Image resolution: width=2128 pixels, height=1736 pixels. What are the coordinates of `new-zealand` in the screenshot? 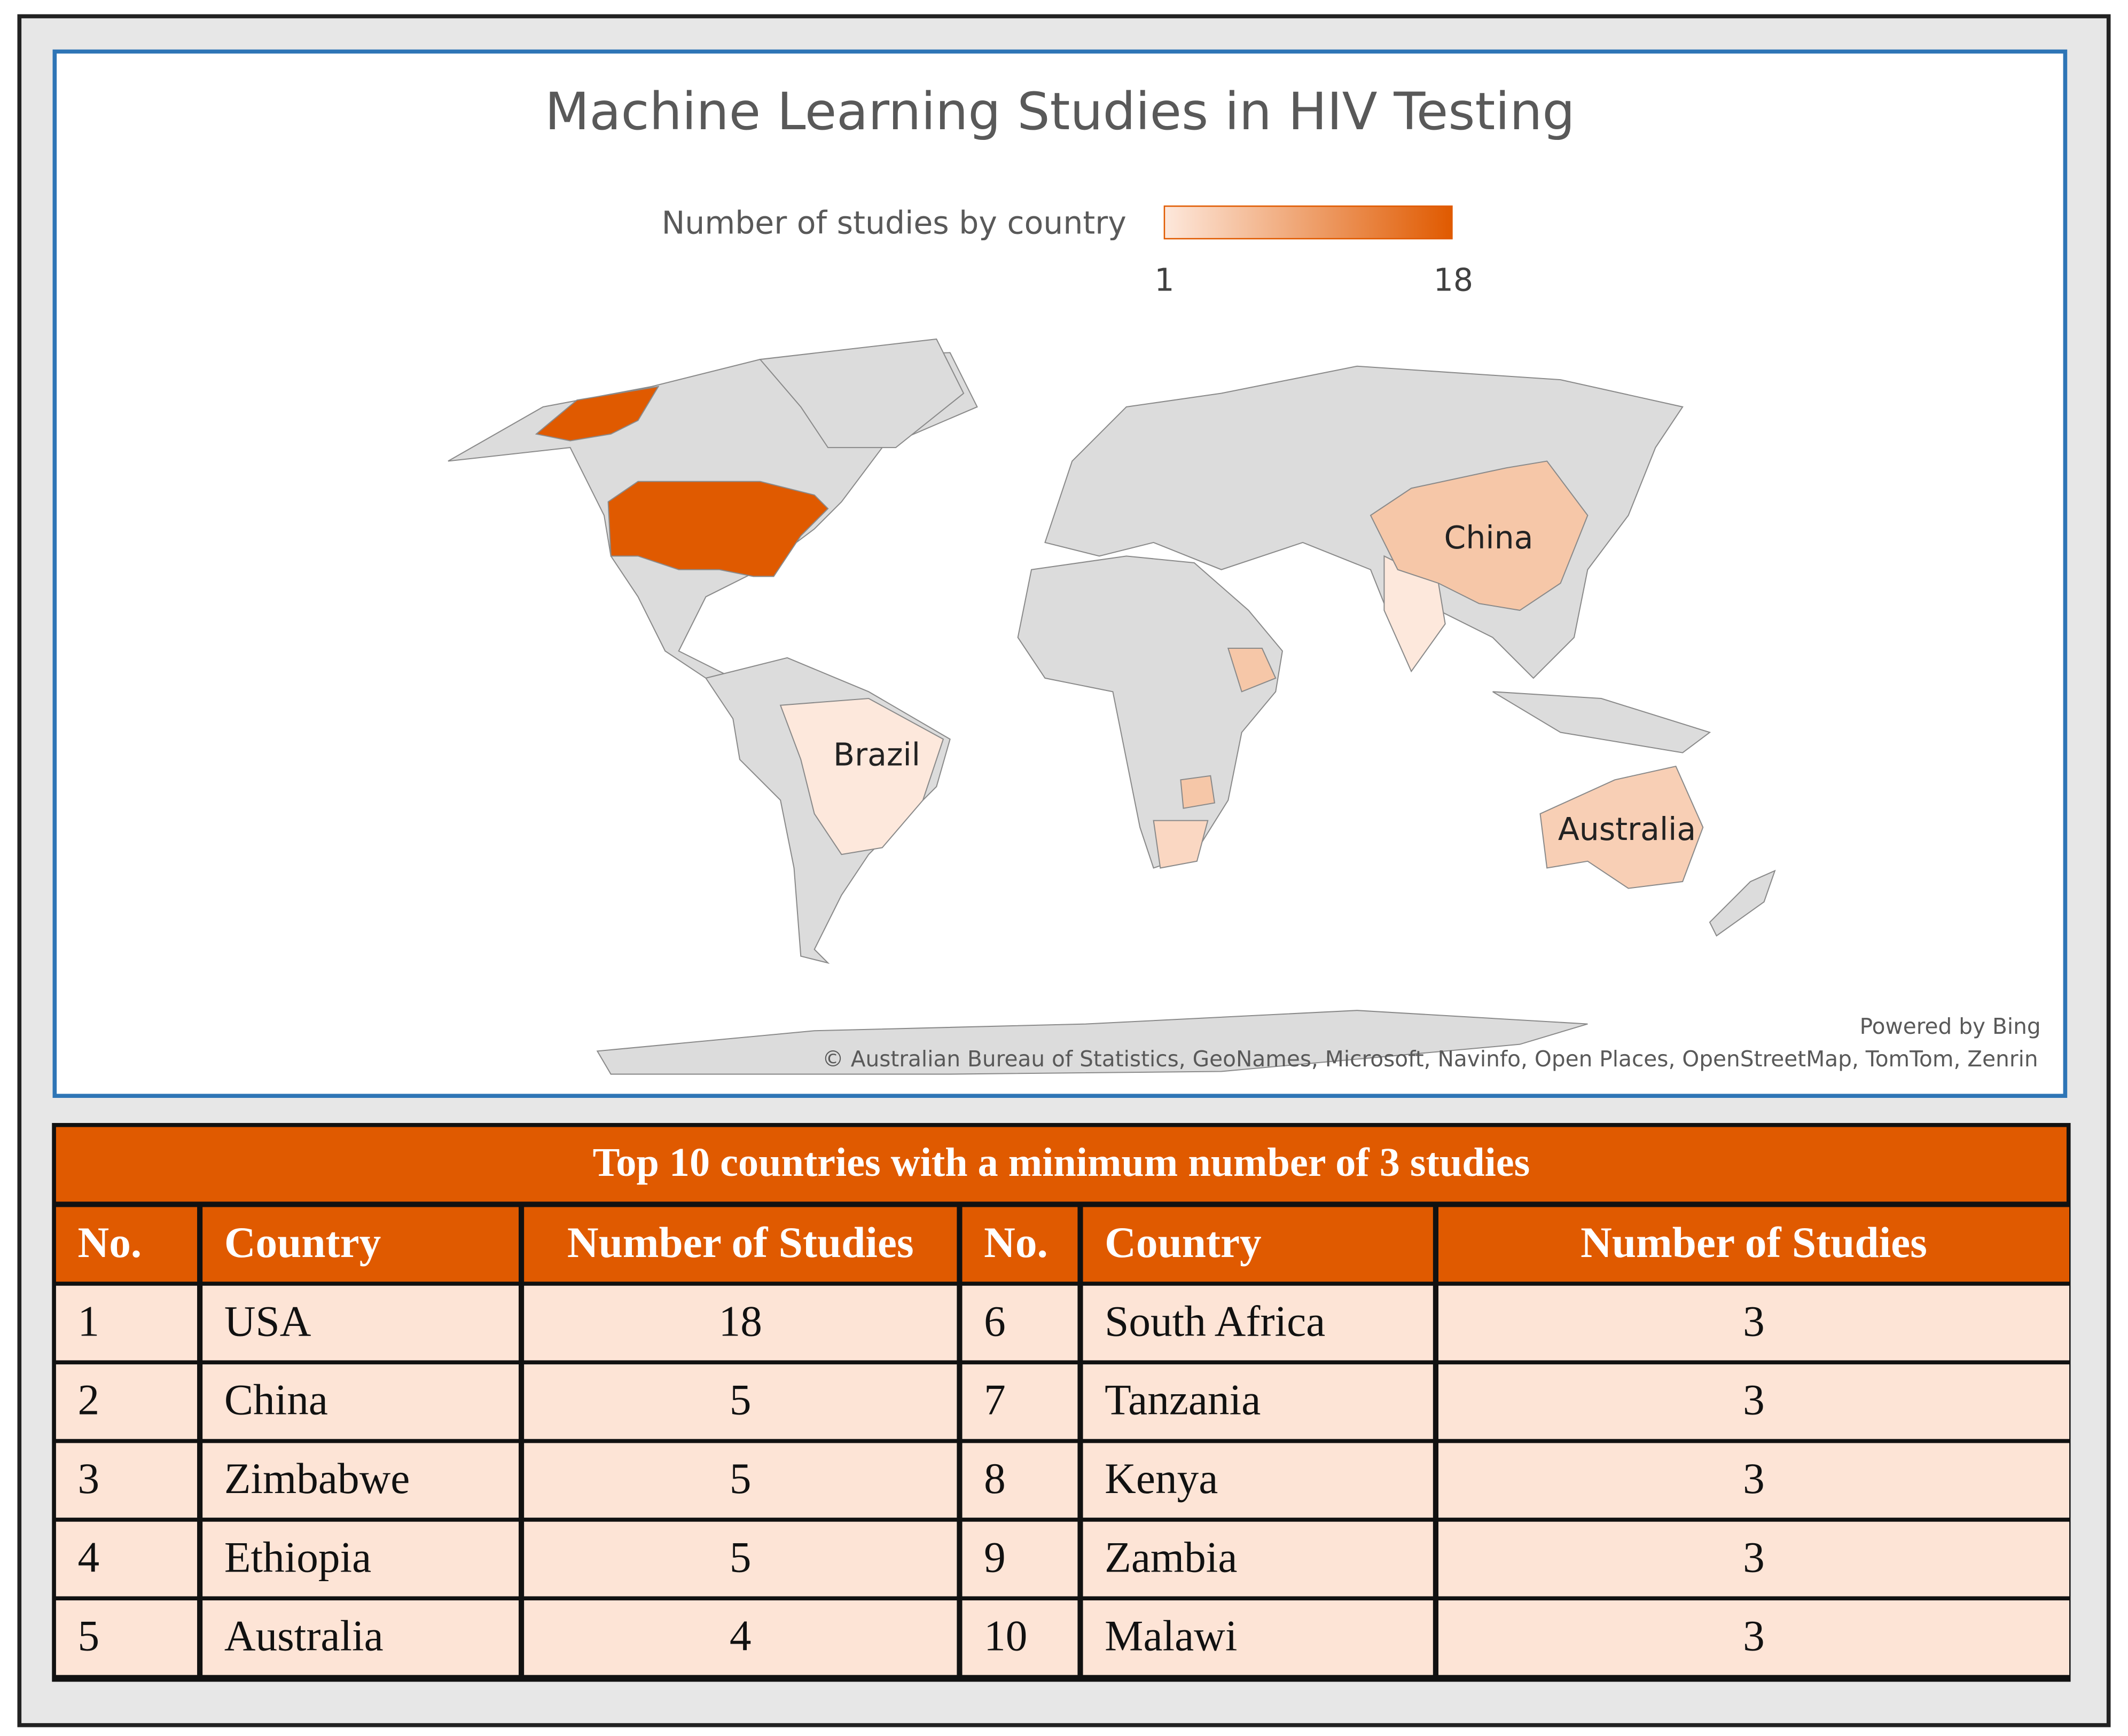 It's located at (1742, 903).